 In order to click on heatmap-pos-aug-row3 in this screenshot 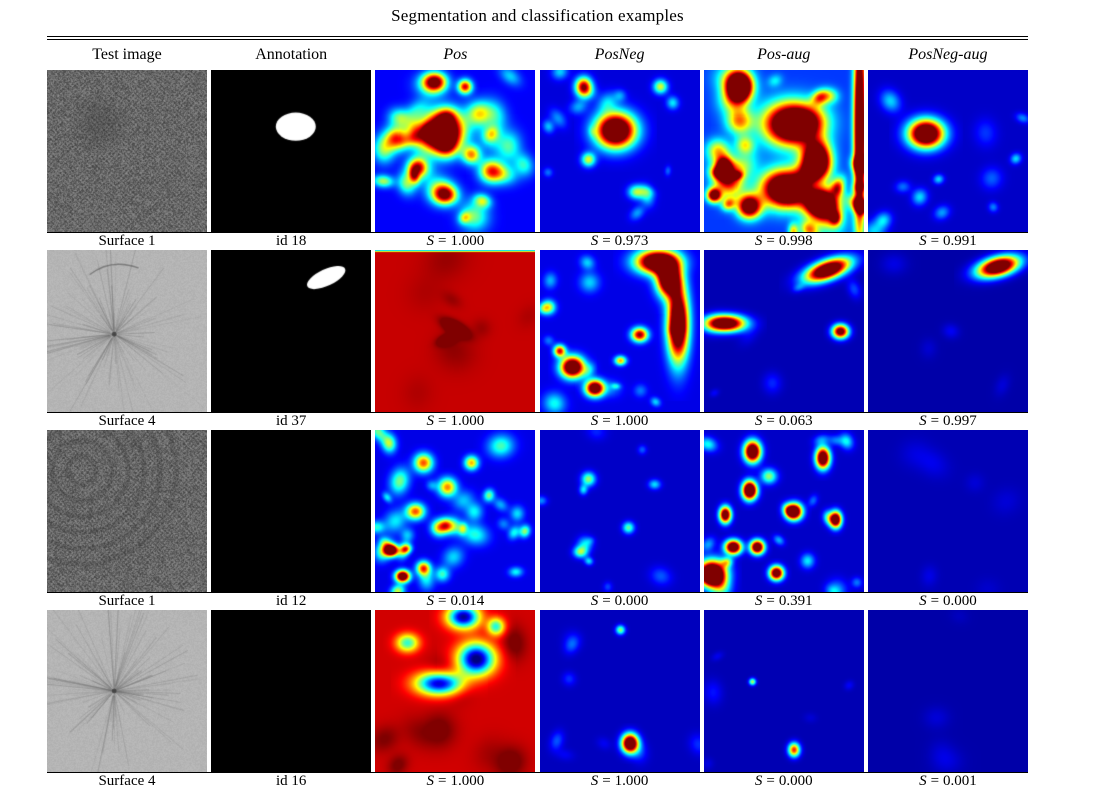, I will do `click(783, 511)`.